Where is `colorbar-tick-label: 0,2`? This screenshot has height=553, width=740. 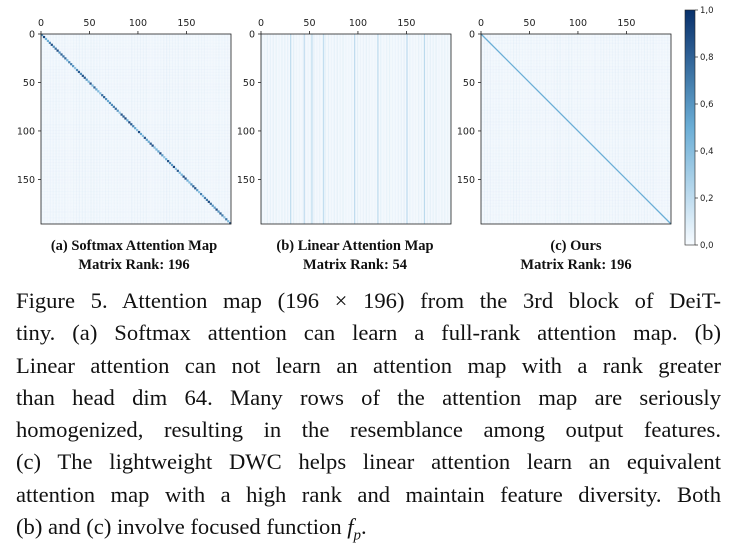
colorbar-tick-label: 0,2 is located at coordinates (707, 199).